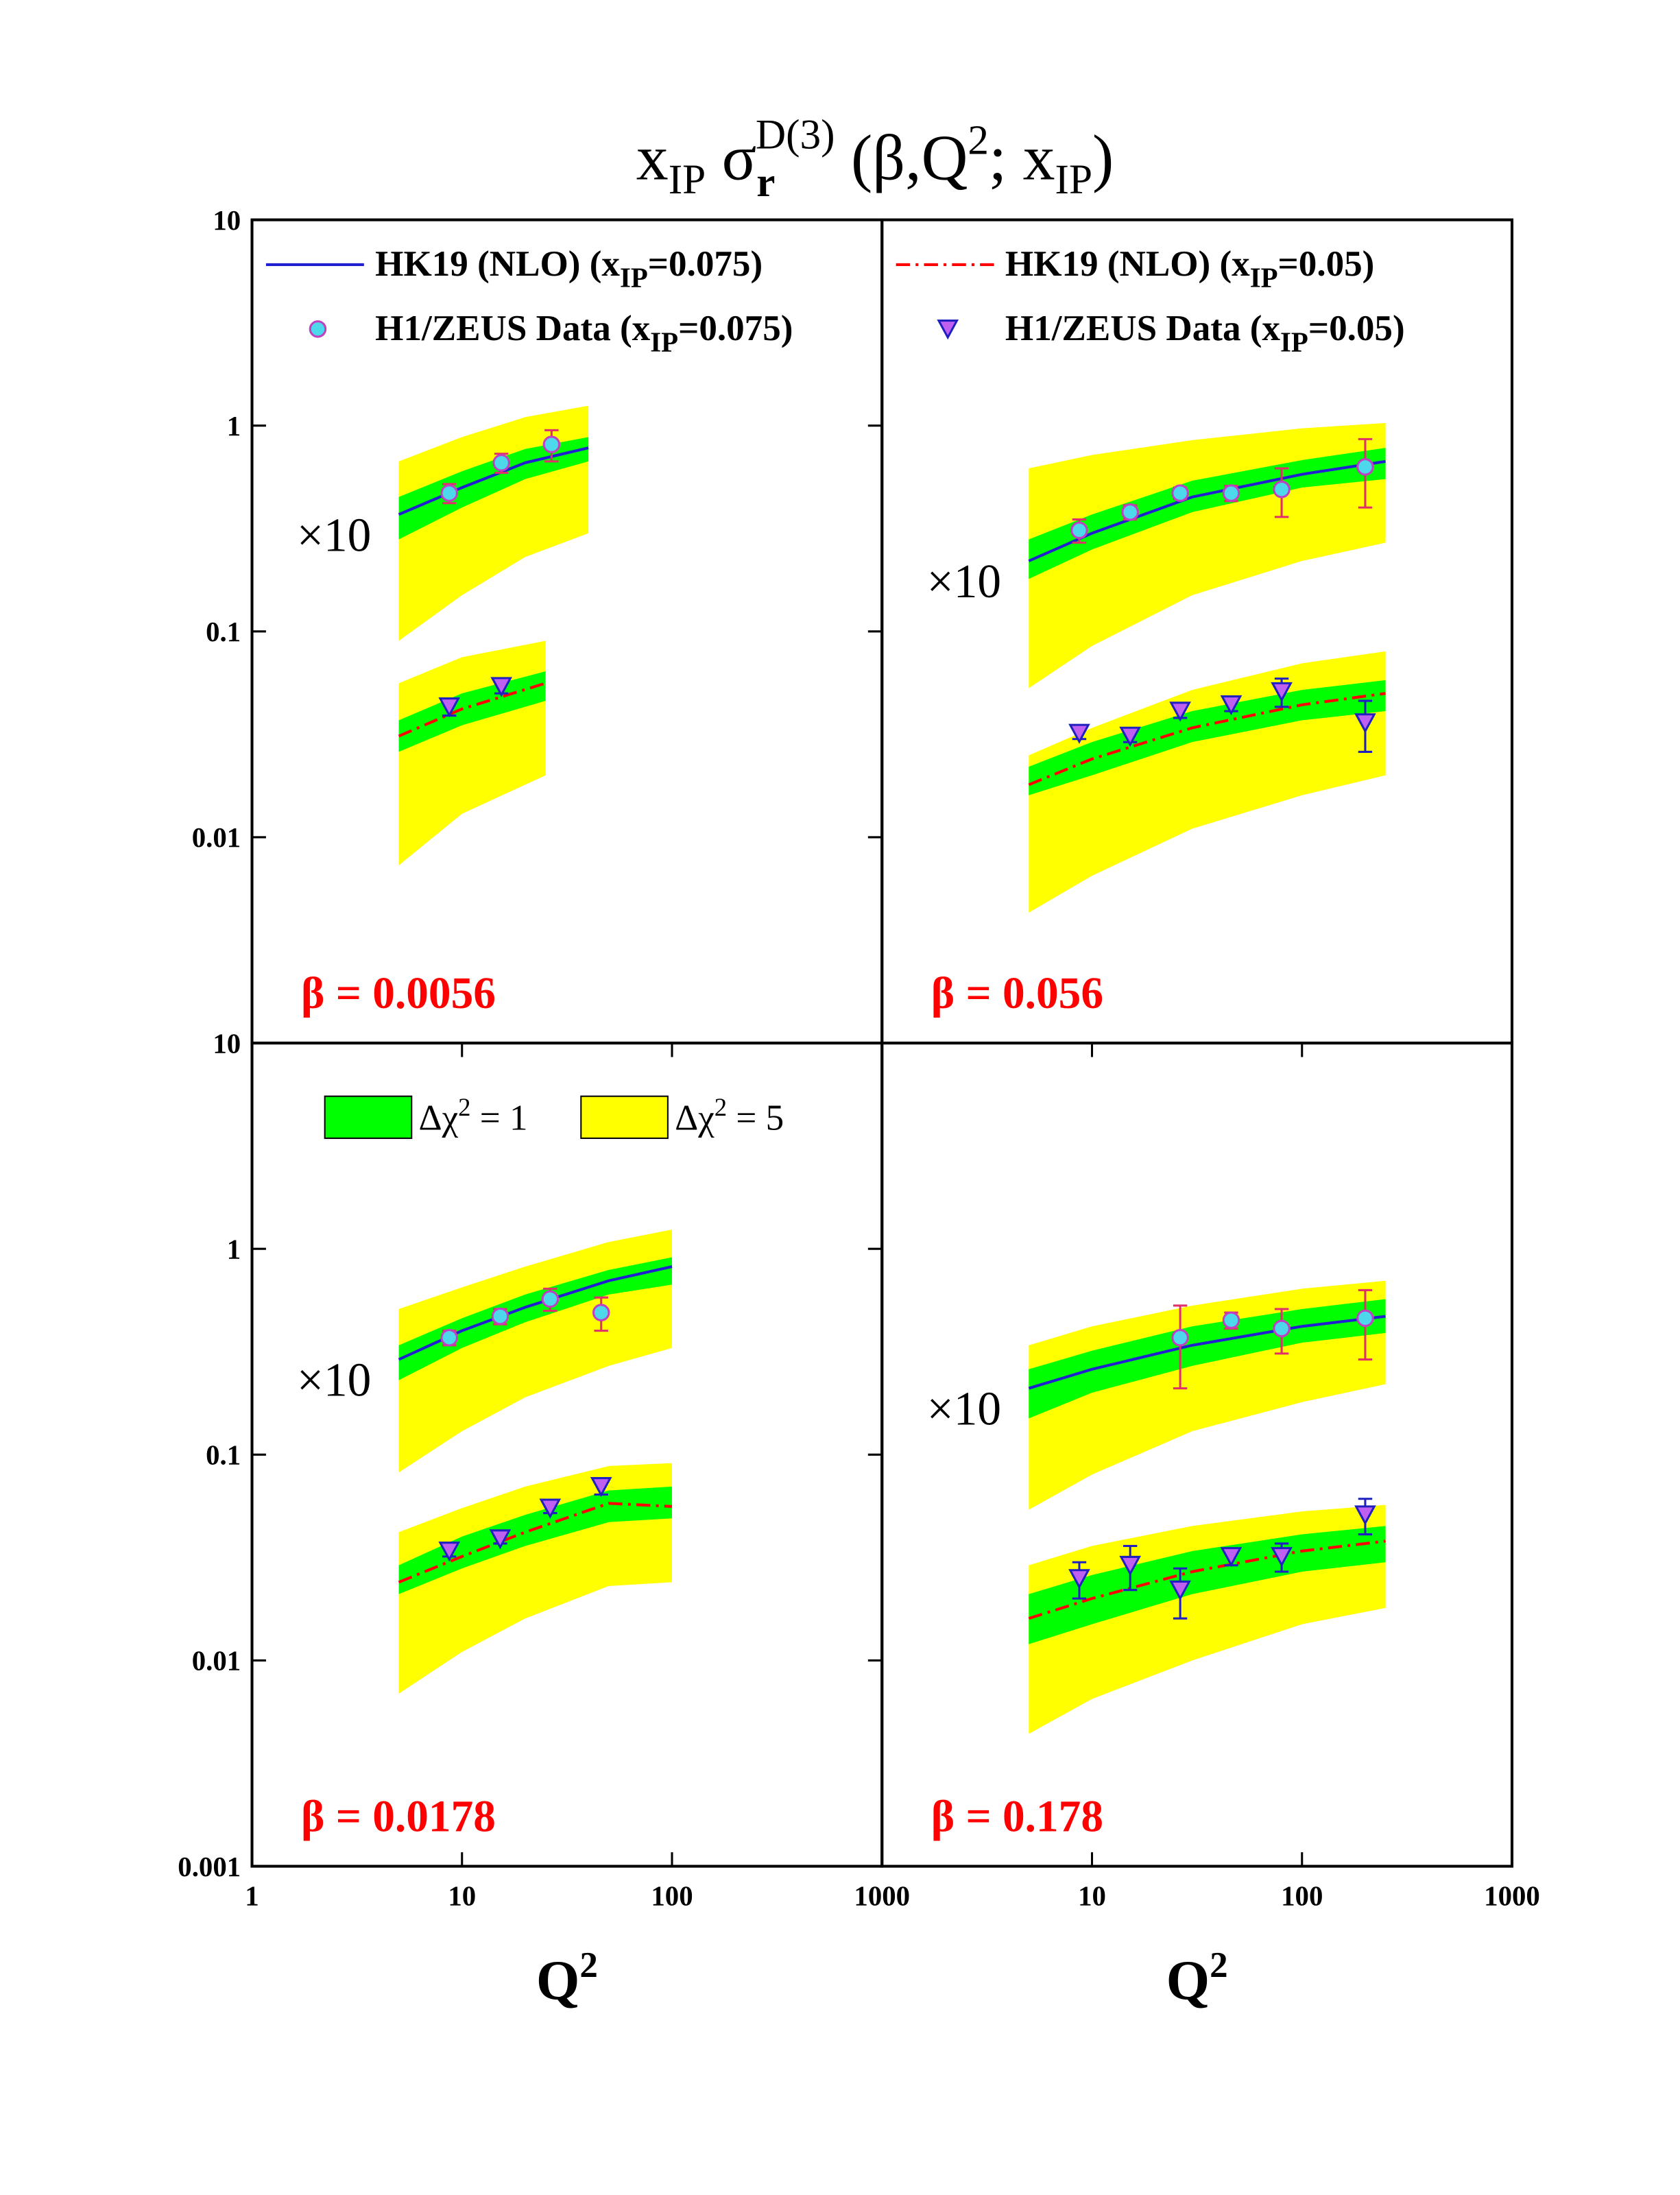  What do you see at coordinates (398, 993) in the screenshot?
I see `beta-label: β = 0.0056` at bounding box center [398, 993].